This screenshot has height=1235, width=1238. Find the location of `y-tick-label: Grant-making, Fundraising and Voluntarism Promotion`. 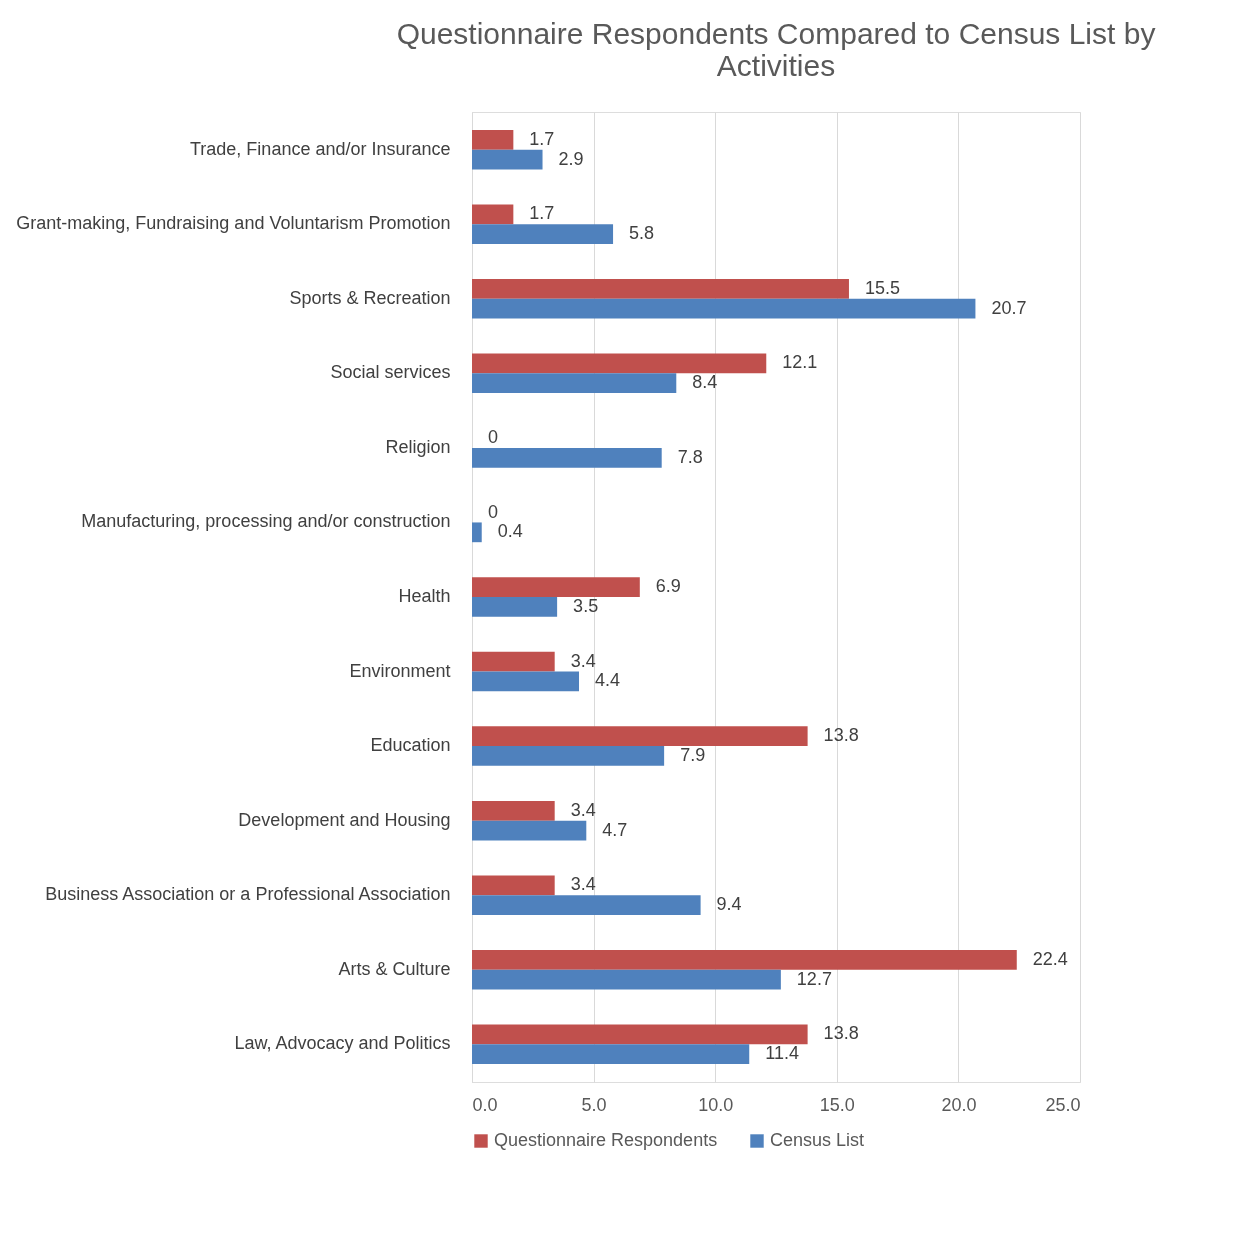

y-tick-label: Grant-making, Fundraising and Voluntarism Promotion is located at coordinates (233, 223).